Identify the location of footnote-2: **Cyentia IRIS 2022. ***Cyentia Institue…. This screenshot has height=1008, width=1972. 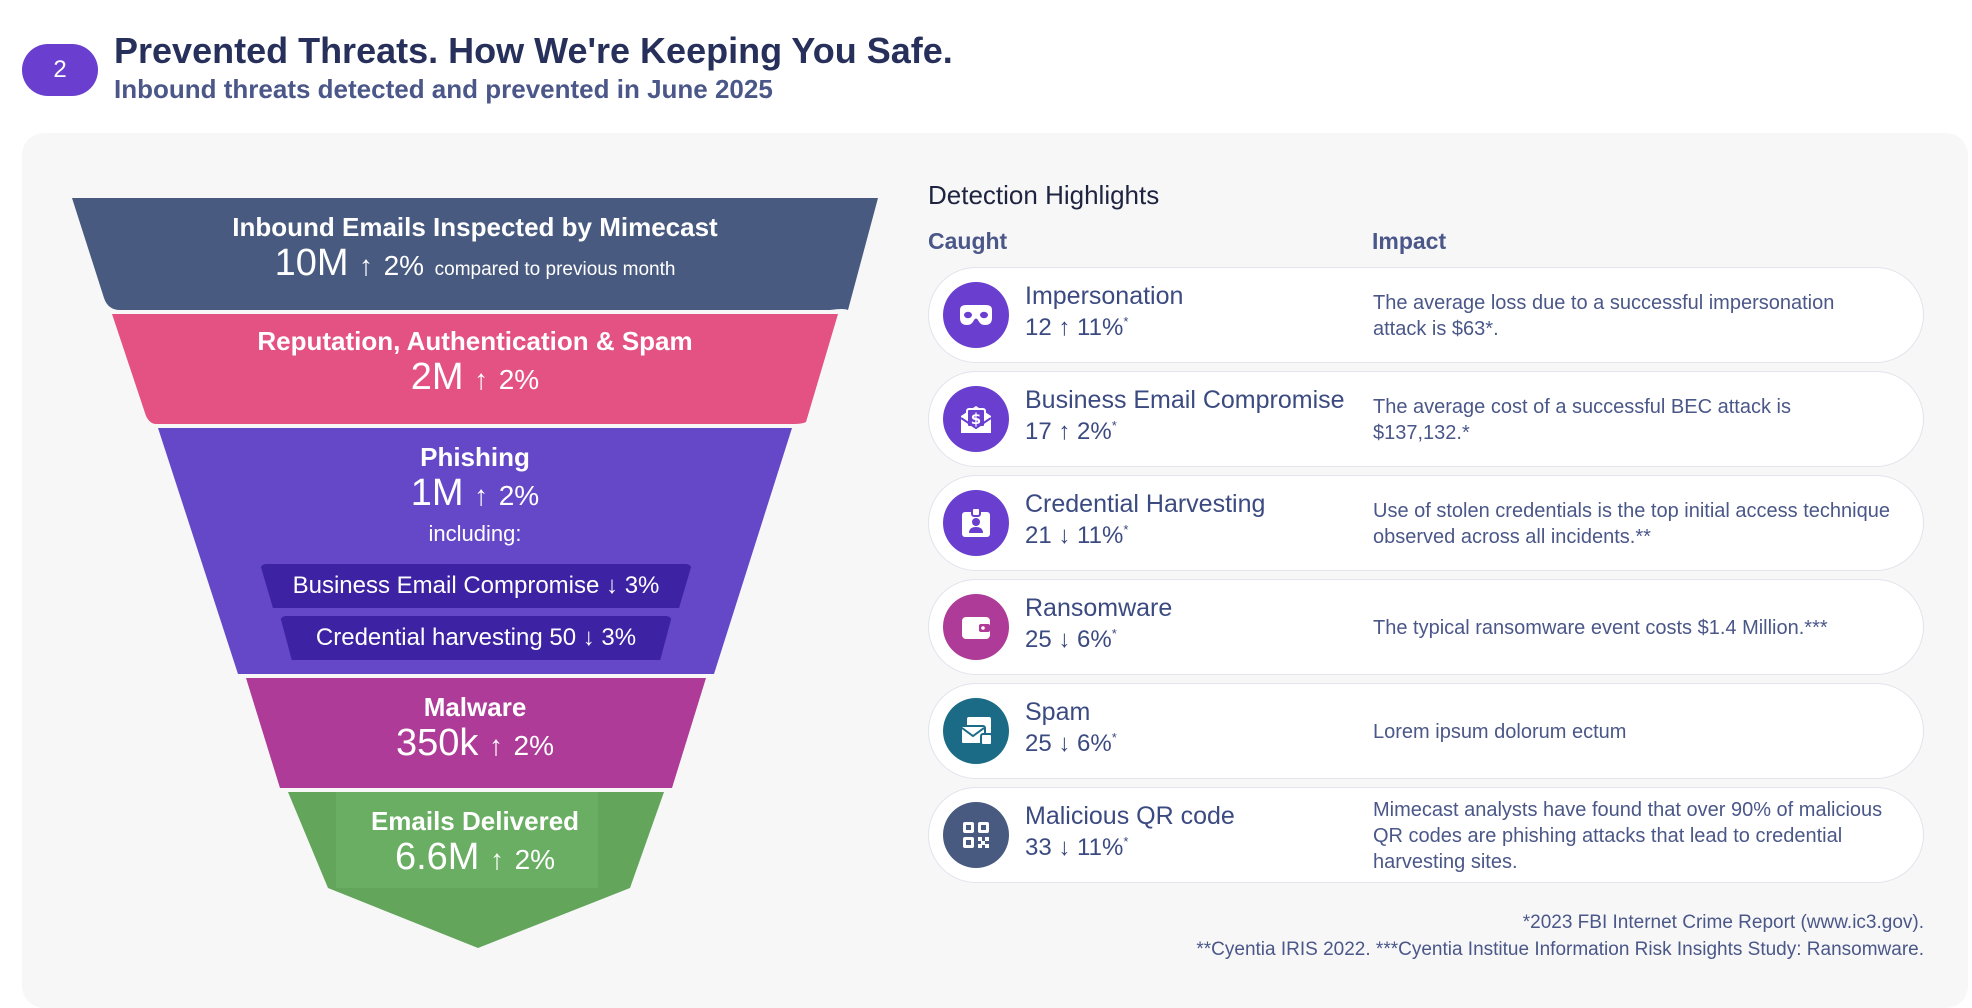
(1560, 949).